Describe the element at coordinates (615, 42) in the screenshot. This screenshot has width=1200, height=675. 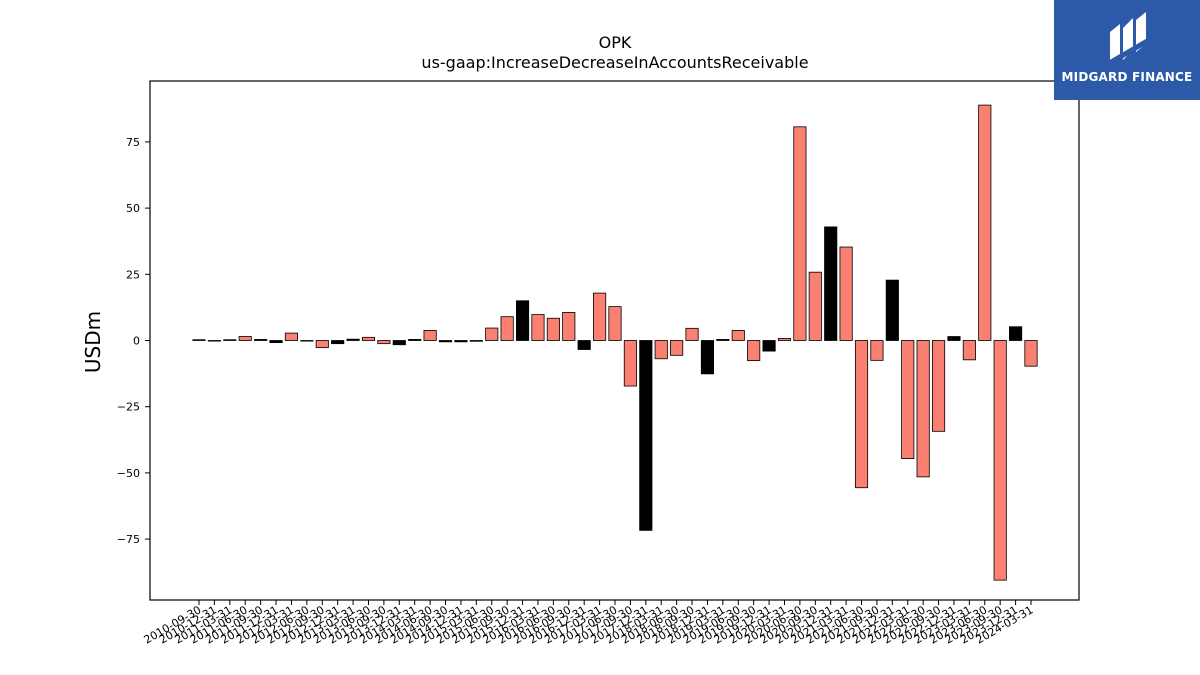
I see `chart-title: OPK` at that location.